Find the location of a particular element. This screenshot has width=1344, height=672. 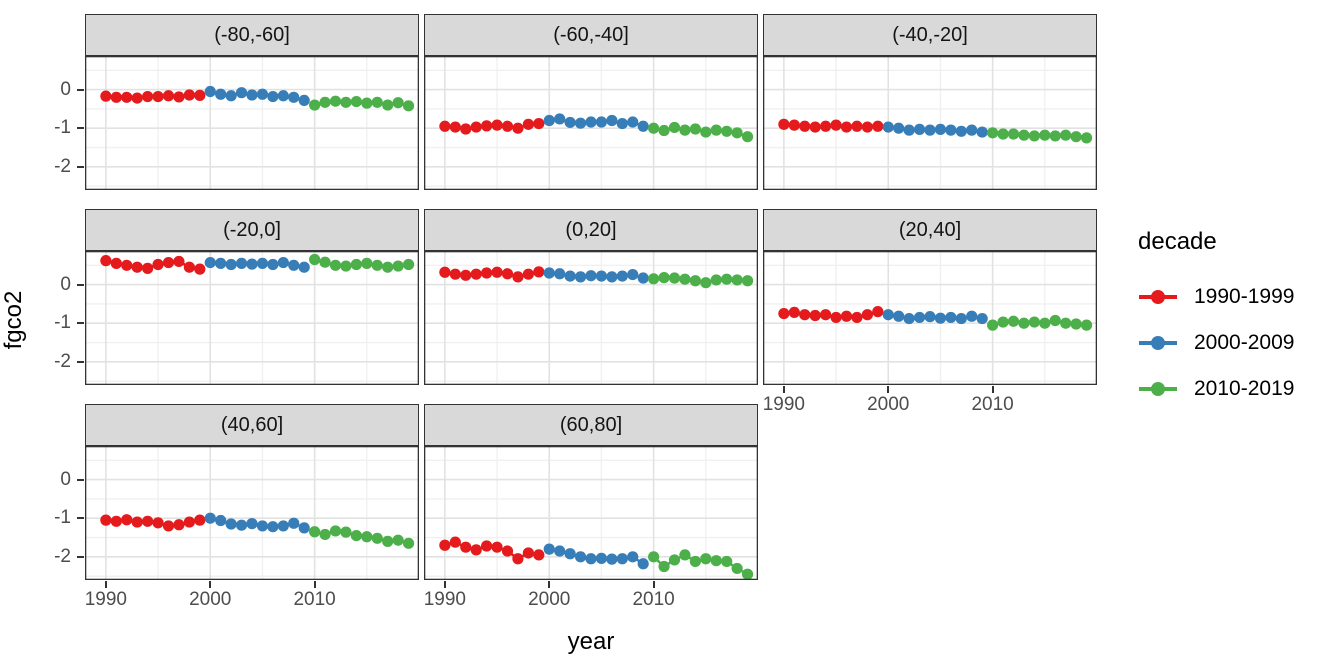

y-axis-tick-label: 0 is located at coordinates (65, 284).